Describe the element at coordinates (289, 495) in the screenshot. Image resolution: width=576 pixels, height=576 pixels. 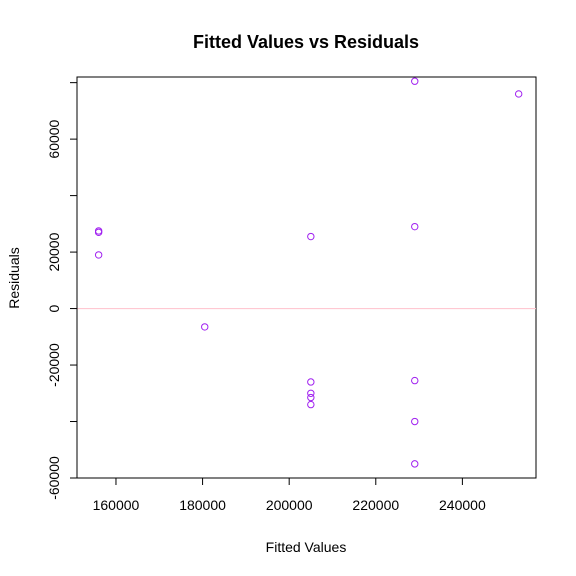
I see `x-axis: 160000 180000 200000 220000 240000` at that location.